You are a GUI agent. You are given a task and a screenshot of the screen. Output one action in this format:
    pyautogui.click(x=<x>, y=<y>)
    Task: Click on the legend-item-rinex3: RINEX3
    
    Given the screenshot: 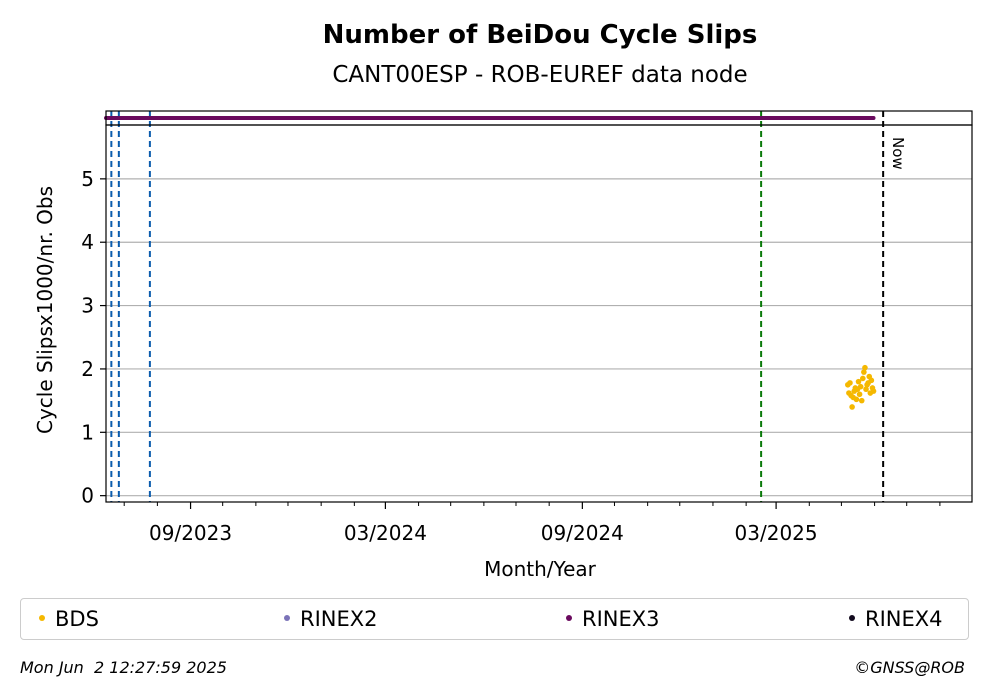 What is the action you would take?
    pyautogui.click(x=613, y=619)
    